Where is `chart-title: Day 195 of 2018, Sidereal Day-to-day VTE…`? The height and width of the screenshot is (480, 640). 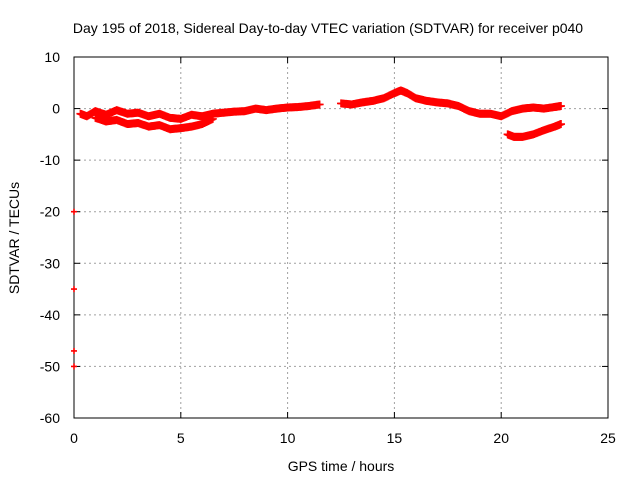
chart-title: Day 195 of 2018, Sidereal Day-to-day VTE… is located at coordinates (328, 28).